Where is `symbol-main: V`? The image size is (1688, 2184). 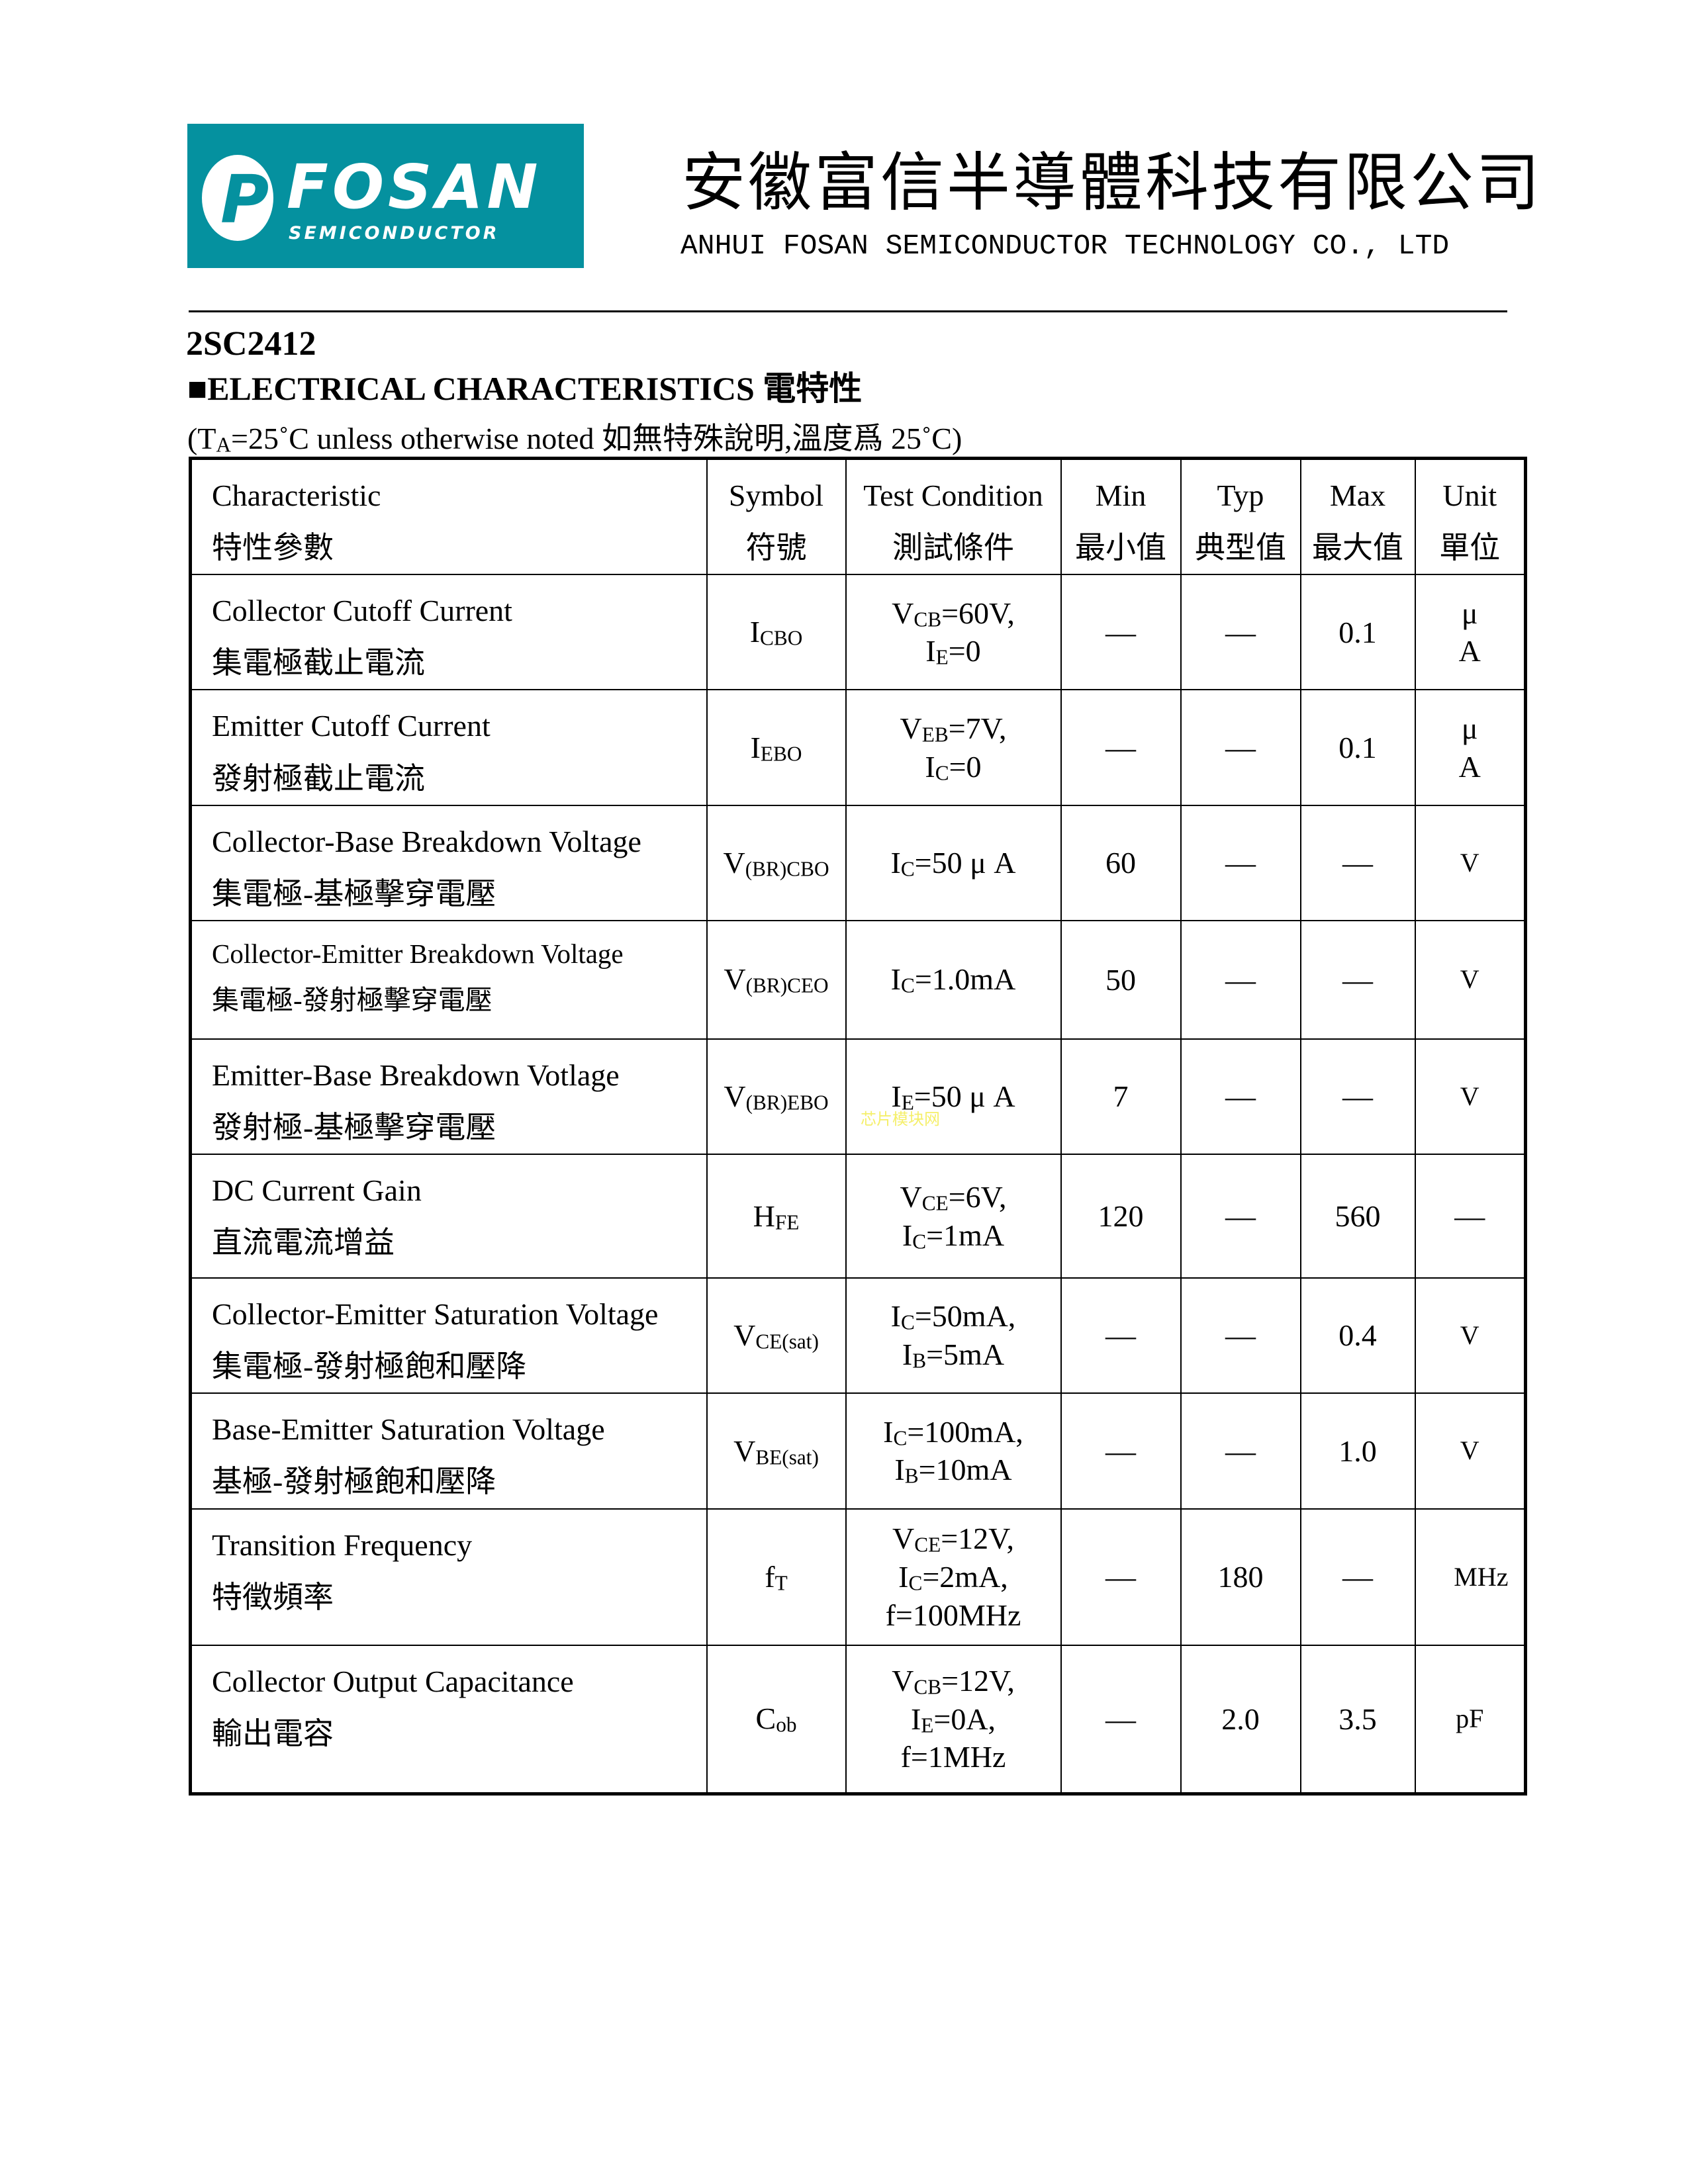
symbol-main: V is located at coordinates (735, 1096).